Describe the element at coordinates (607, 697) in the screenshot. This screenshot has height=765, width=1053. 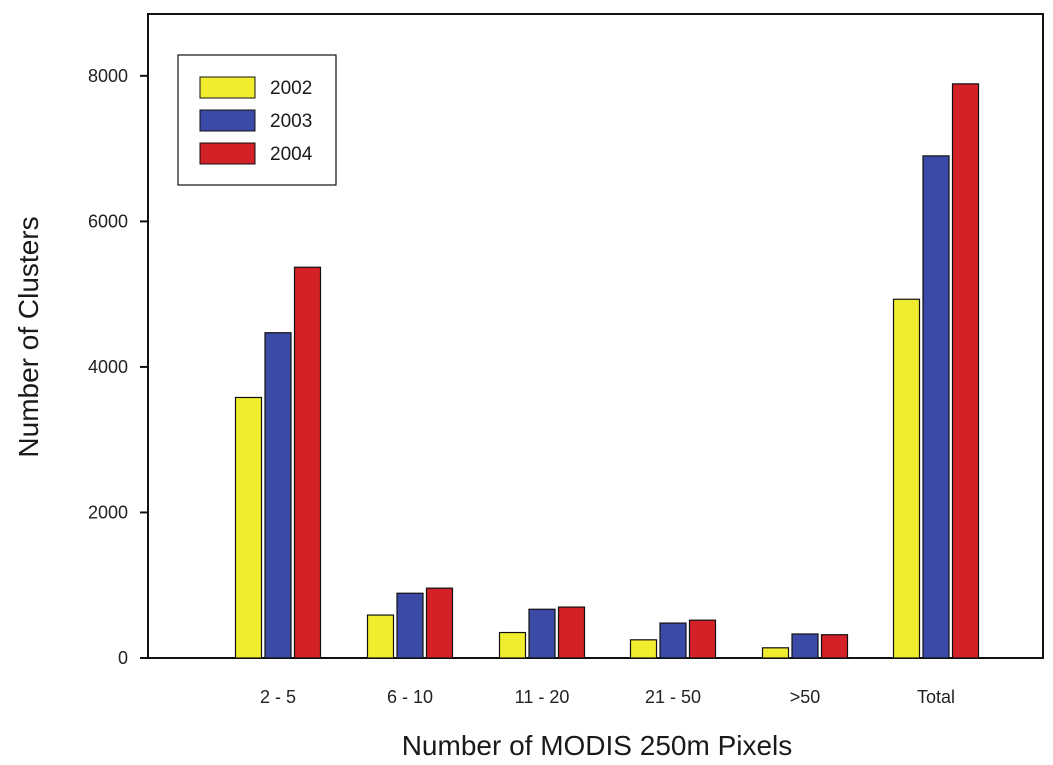
I see `x-axis-ticks: 2 - 5 6 - 10 11 - 20 21 - 50 >50 Total` at that location.